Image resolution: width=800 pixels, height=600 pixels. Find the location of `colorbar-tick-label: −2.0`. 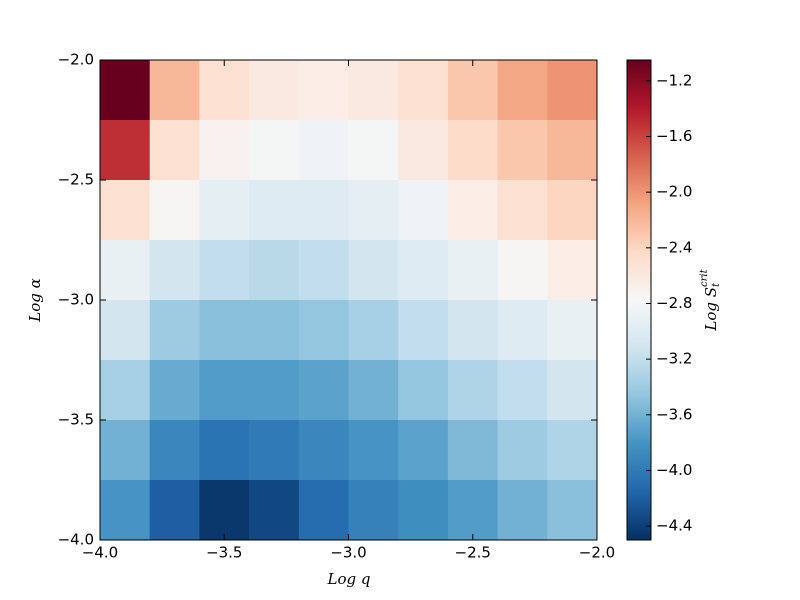

colorbar-tick-label: −2.0 is located at coordinates (674, 192).